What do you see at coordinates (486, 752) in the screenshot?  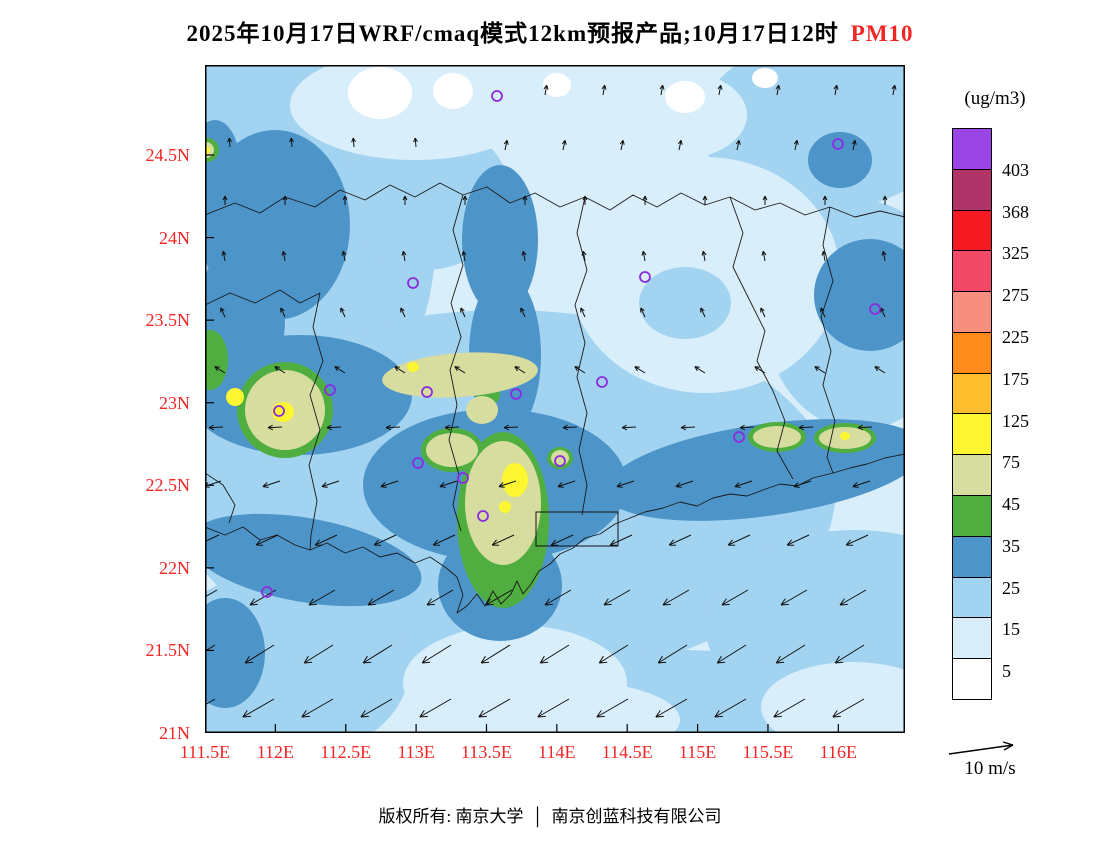 I see `x-axis-tick-label: 113.5E` at bounding box center [486, 752].